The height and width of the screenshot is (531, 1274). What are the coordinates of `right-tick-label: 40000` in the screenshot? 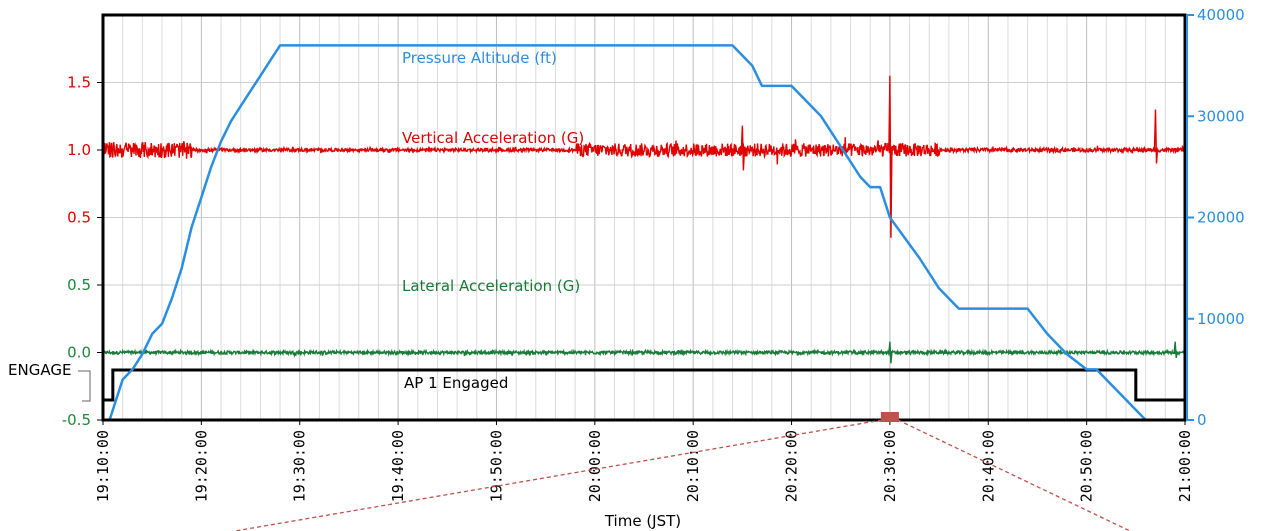 It's located at (1221, 15).